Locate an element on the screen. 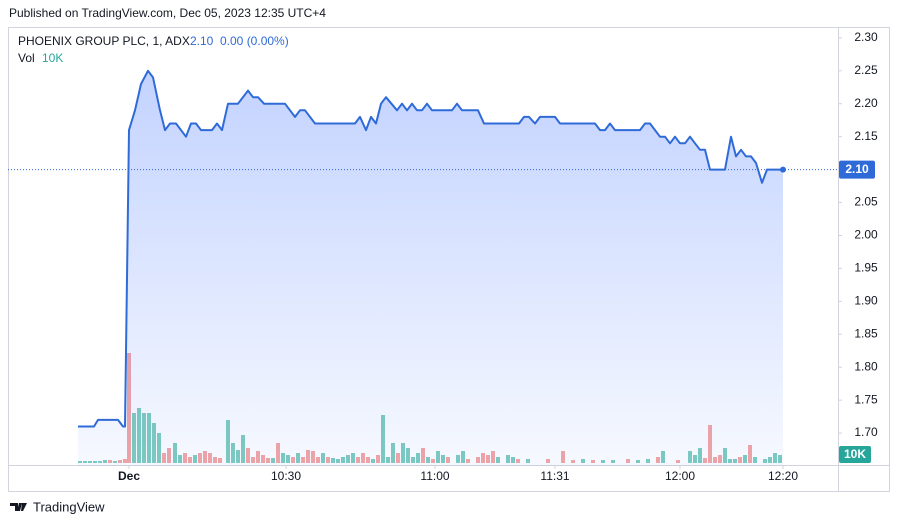 The image size is (900, 526). x-tick-label: 11:31 is located at coordinates (554, 476).